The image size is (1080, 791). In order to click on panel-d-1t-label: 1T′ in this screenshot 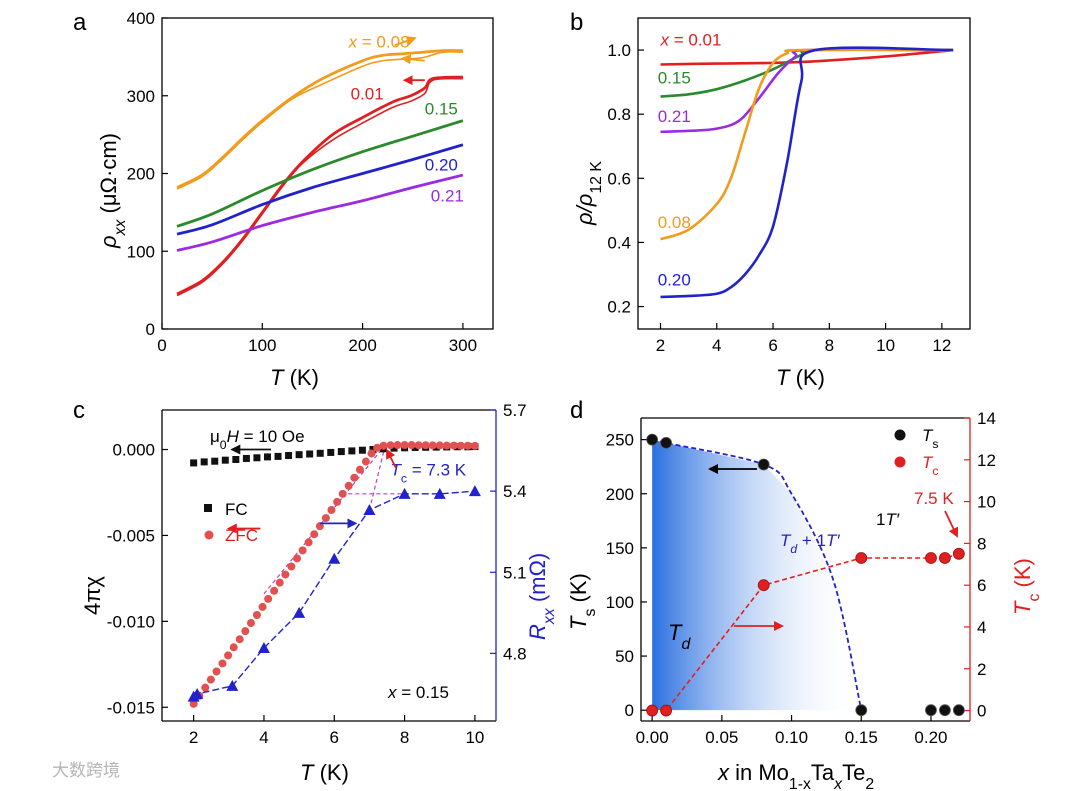, I will do `click(888, 519)`.